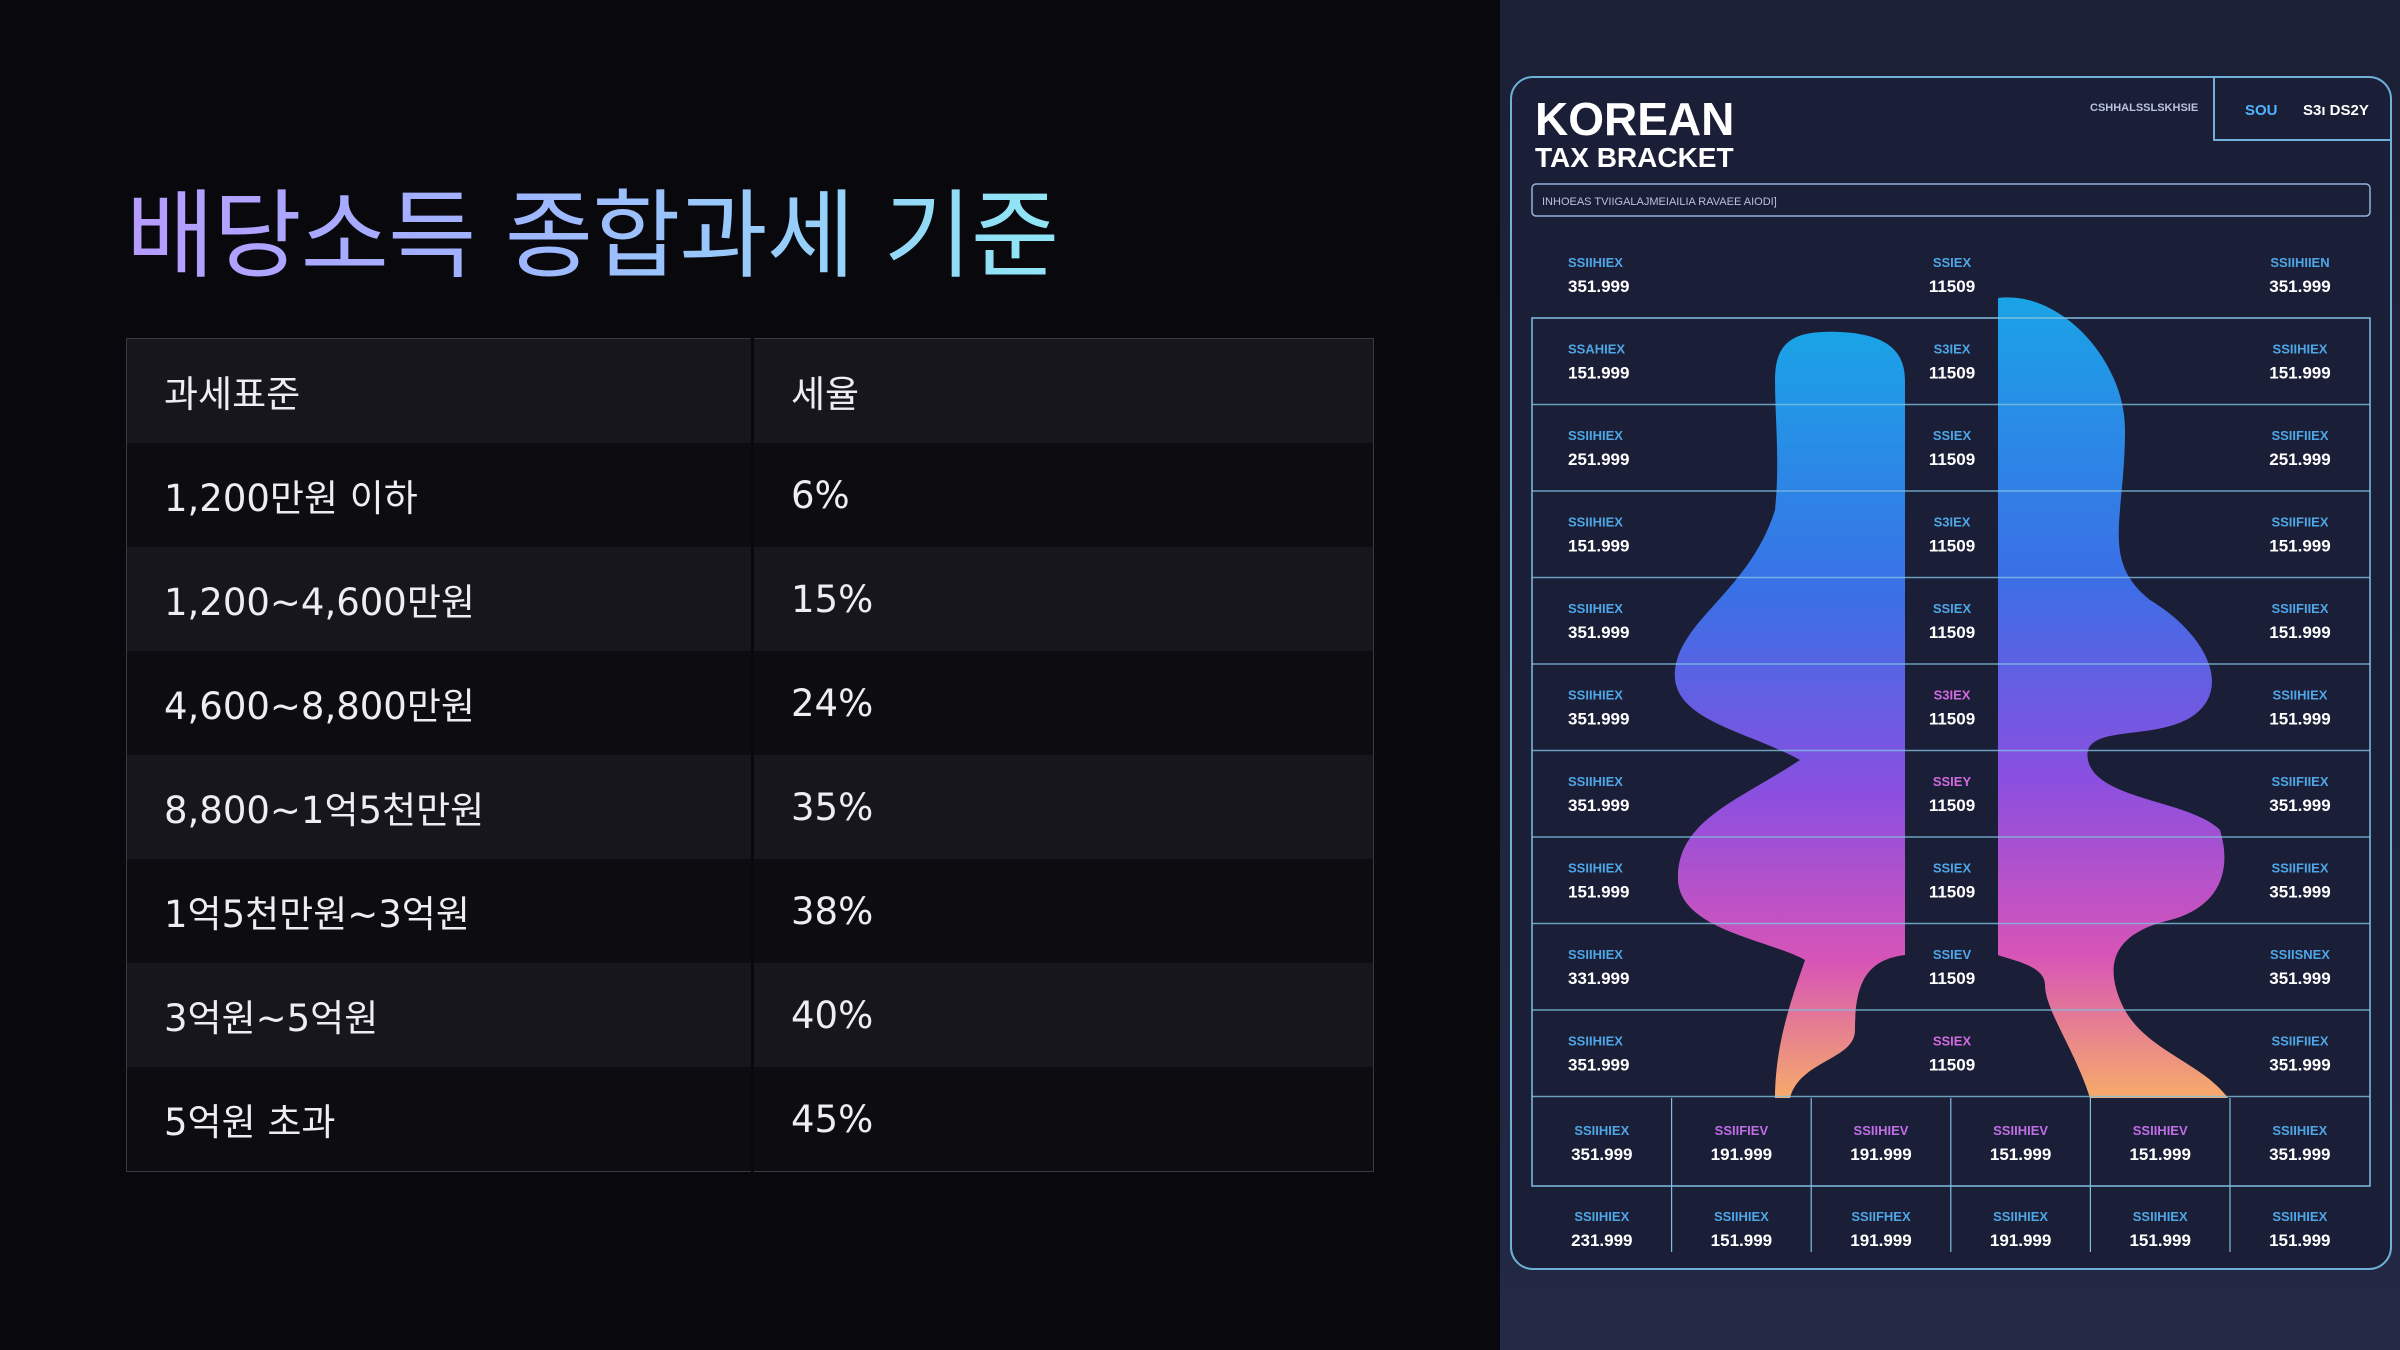 This screenshot has height=1350, width=2400. I want to click on table-row: 1,200만원 이하 6%, so click(750, 495).